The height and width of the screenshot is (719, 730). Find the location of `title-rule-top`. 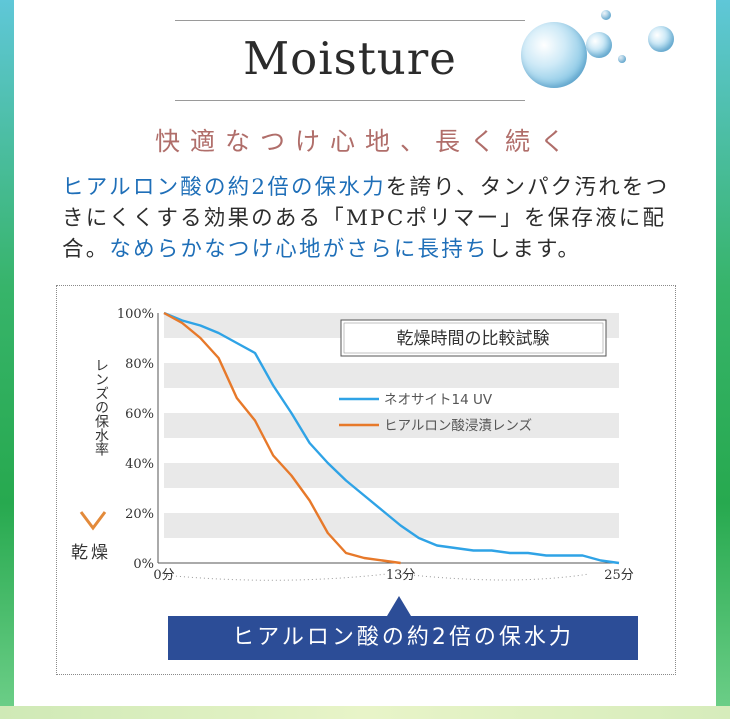

title-rule-top is located at coordinates (350, 20).